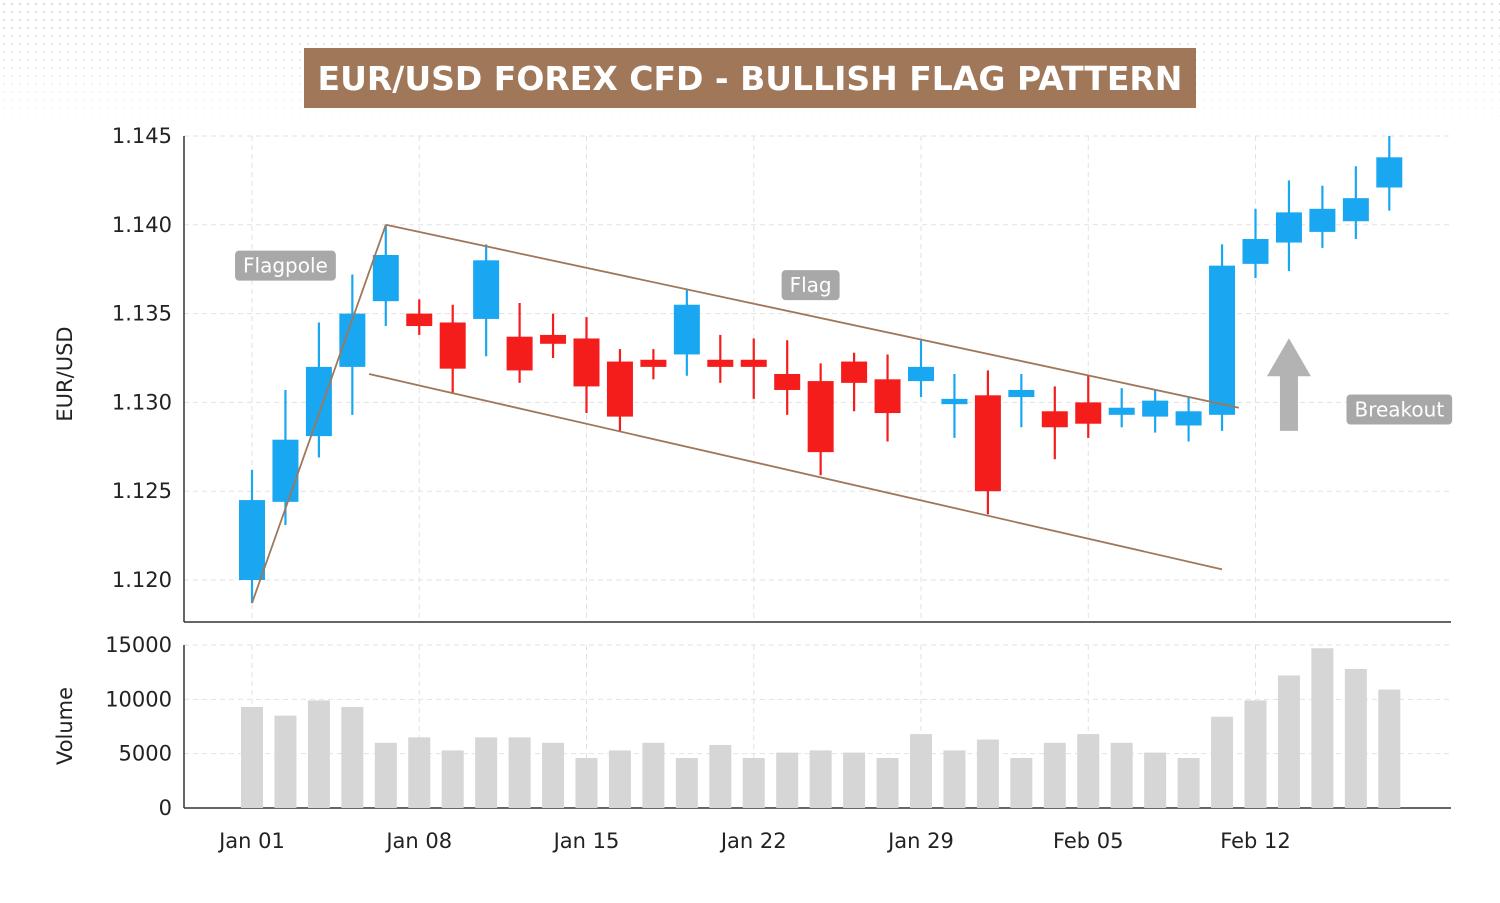 This screenshot has width=1500, height=903. What do you see at coordinates (1399, 410) in the screenshot?
I see `annotation-text: Breakout` at bounding box center [1399, 410].